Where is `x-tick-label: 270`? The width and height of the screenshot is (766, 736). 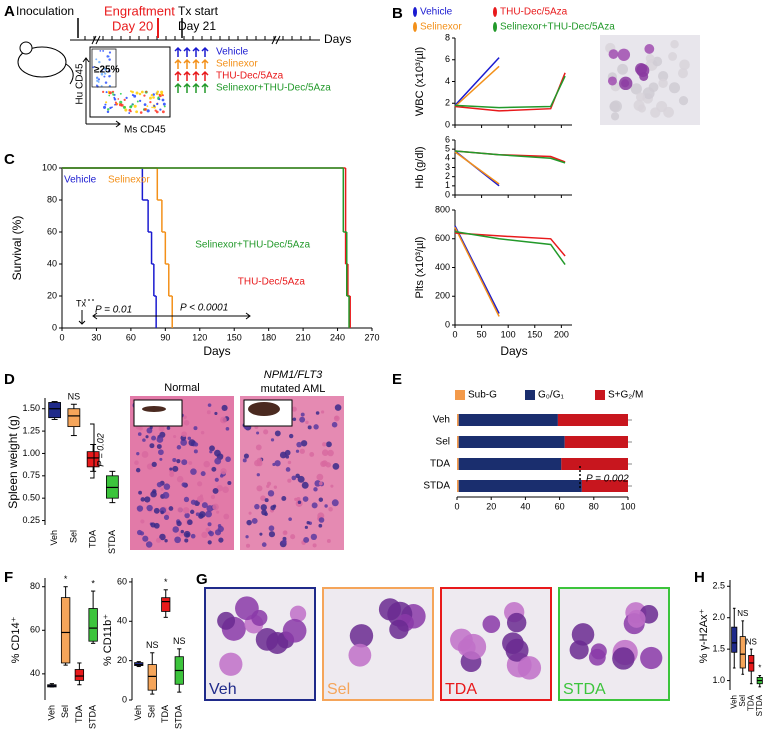 x-tick-label: 270 is located at coordinates (371, 337).